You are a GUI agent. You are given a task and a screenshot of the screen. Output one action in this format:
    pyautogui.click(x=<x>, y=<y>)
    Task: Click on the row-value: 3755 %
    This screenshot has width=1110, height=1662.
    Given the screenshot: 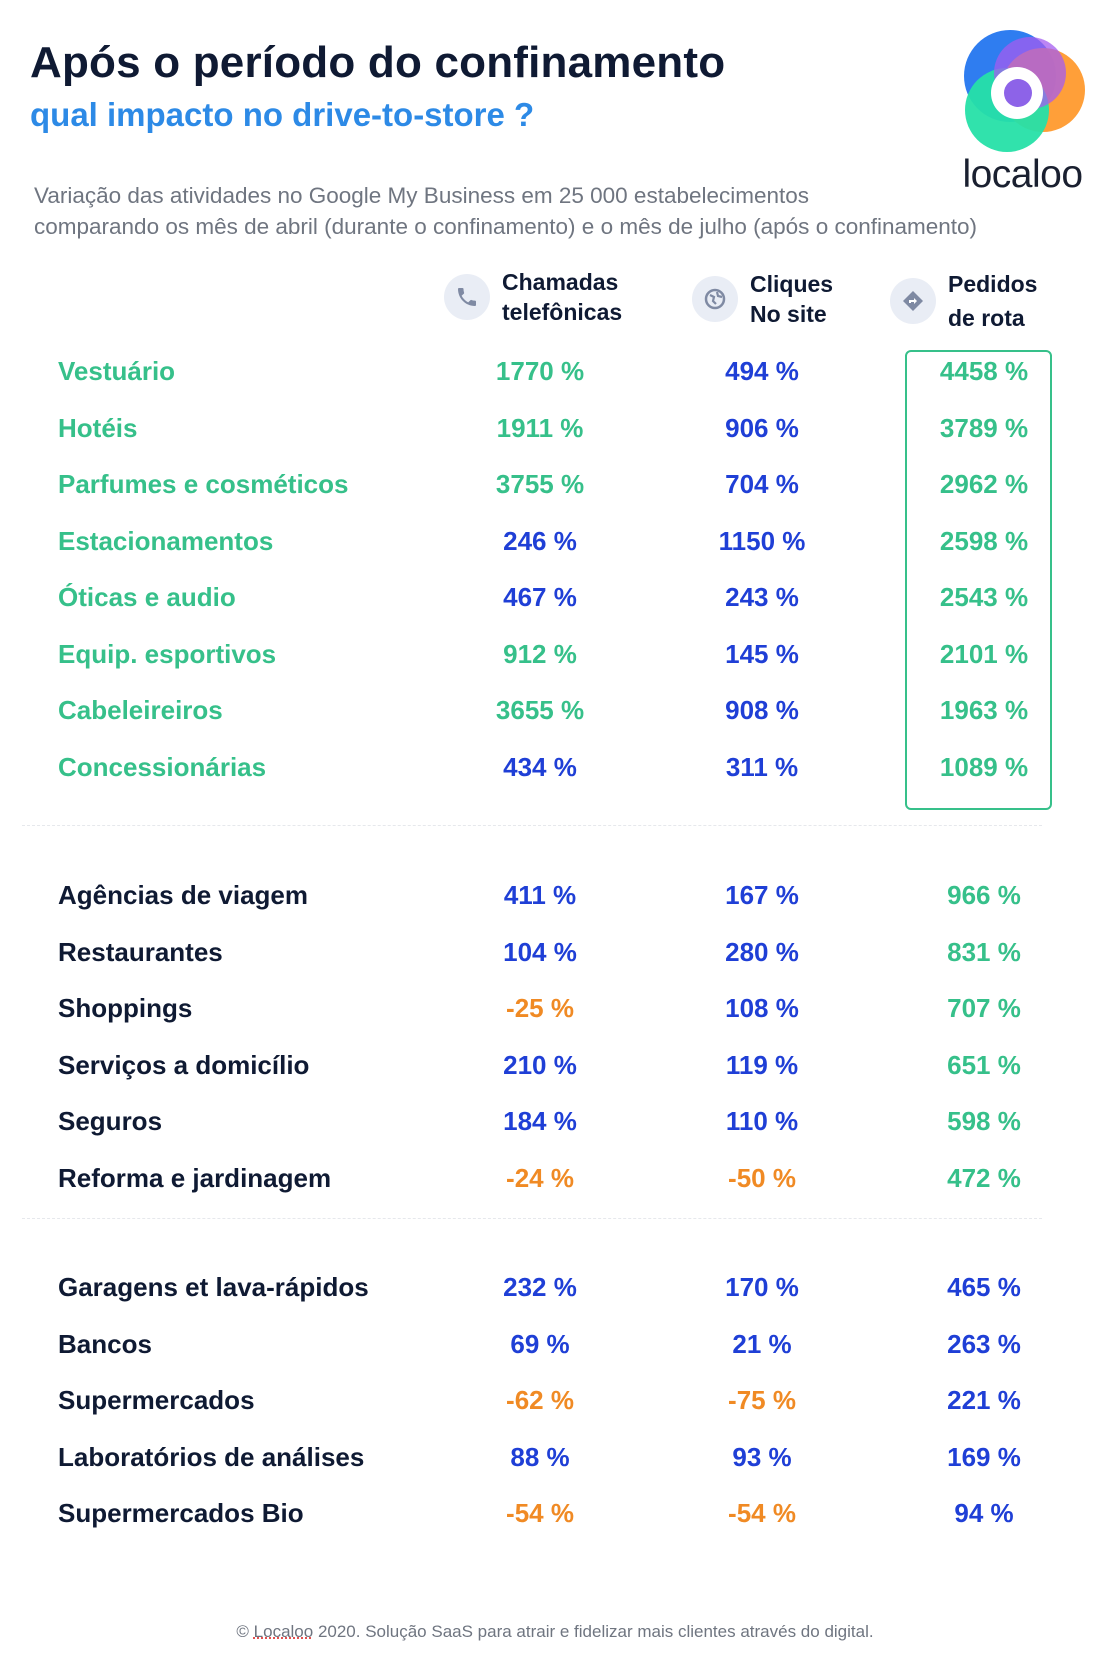 What is the action you would take?
    pyautogui.click(x=540, y=484)
    